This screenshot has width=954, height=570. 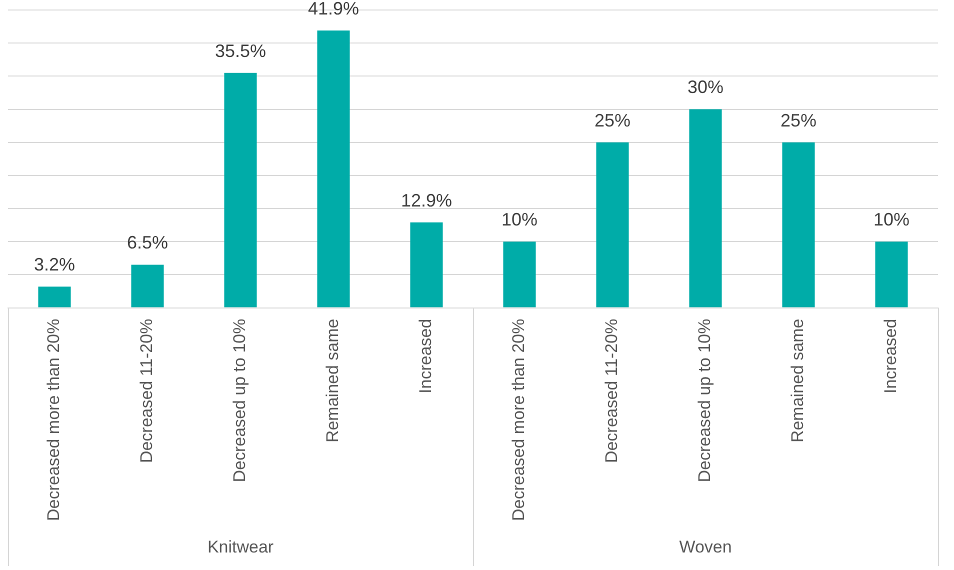 I want to click on data-label: 12.9%, so click(x=426, y=200).